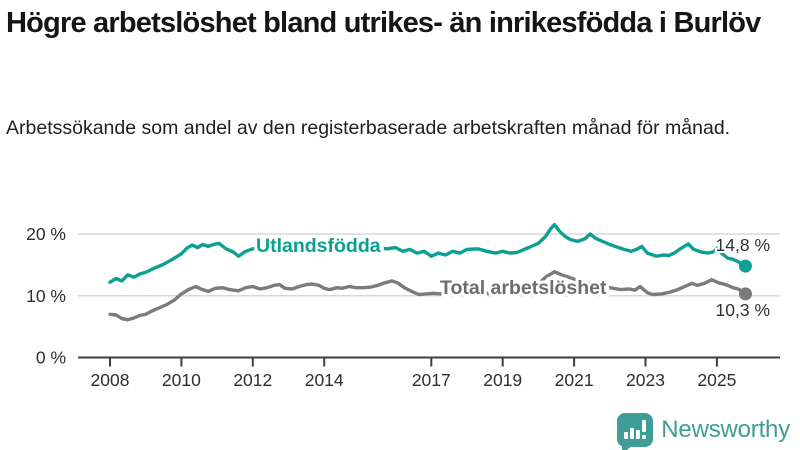 This screenshot has width=800, height=450. Describe the element at coordinates (725, 429) in the screenshot. I see `newsworthy-brand-text: Newsworthy` at that location.